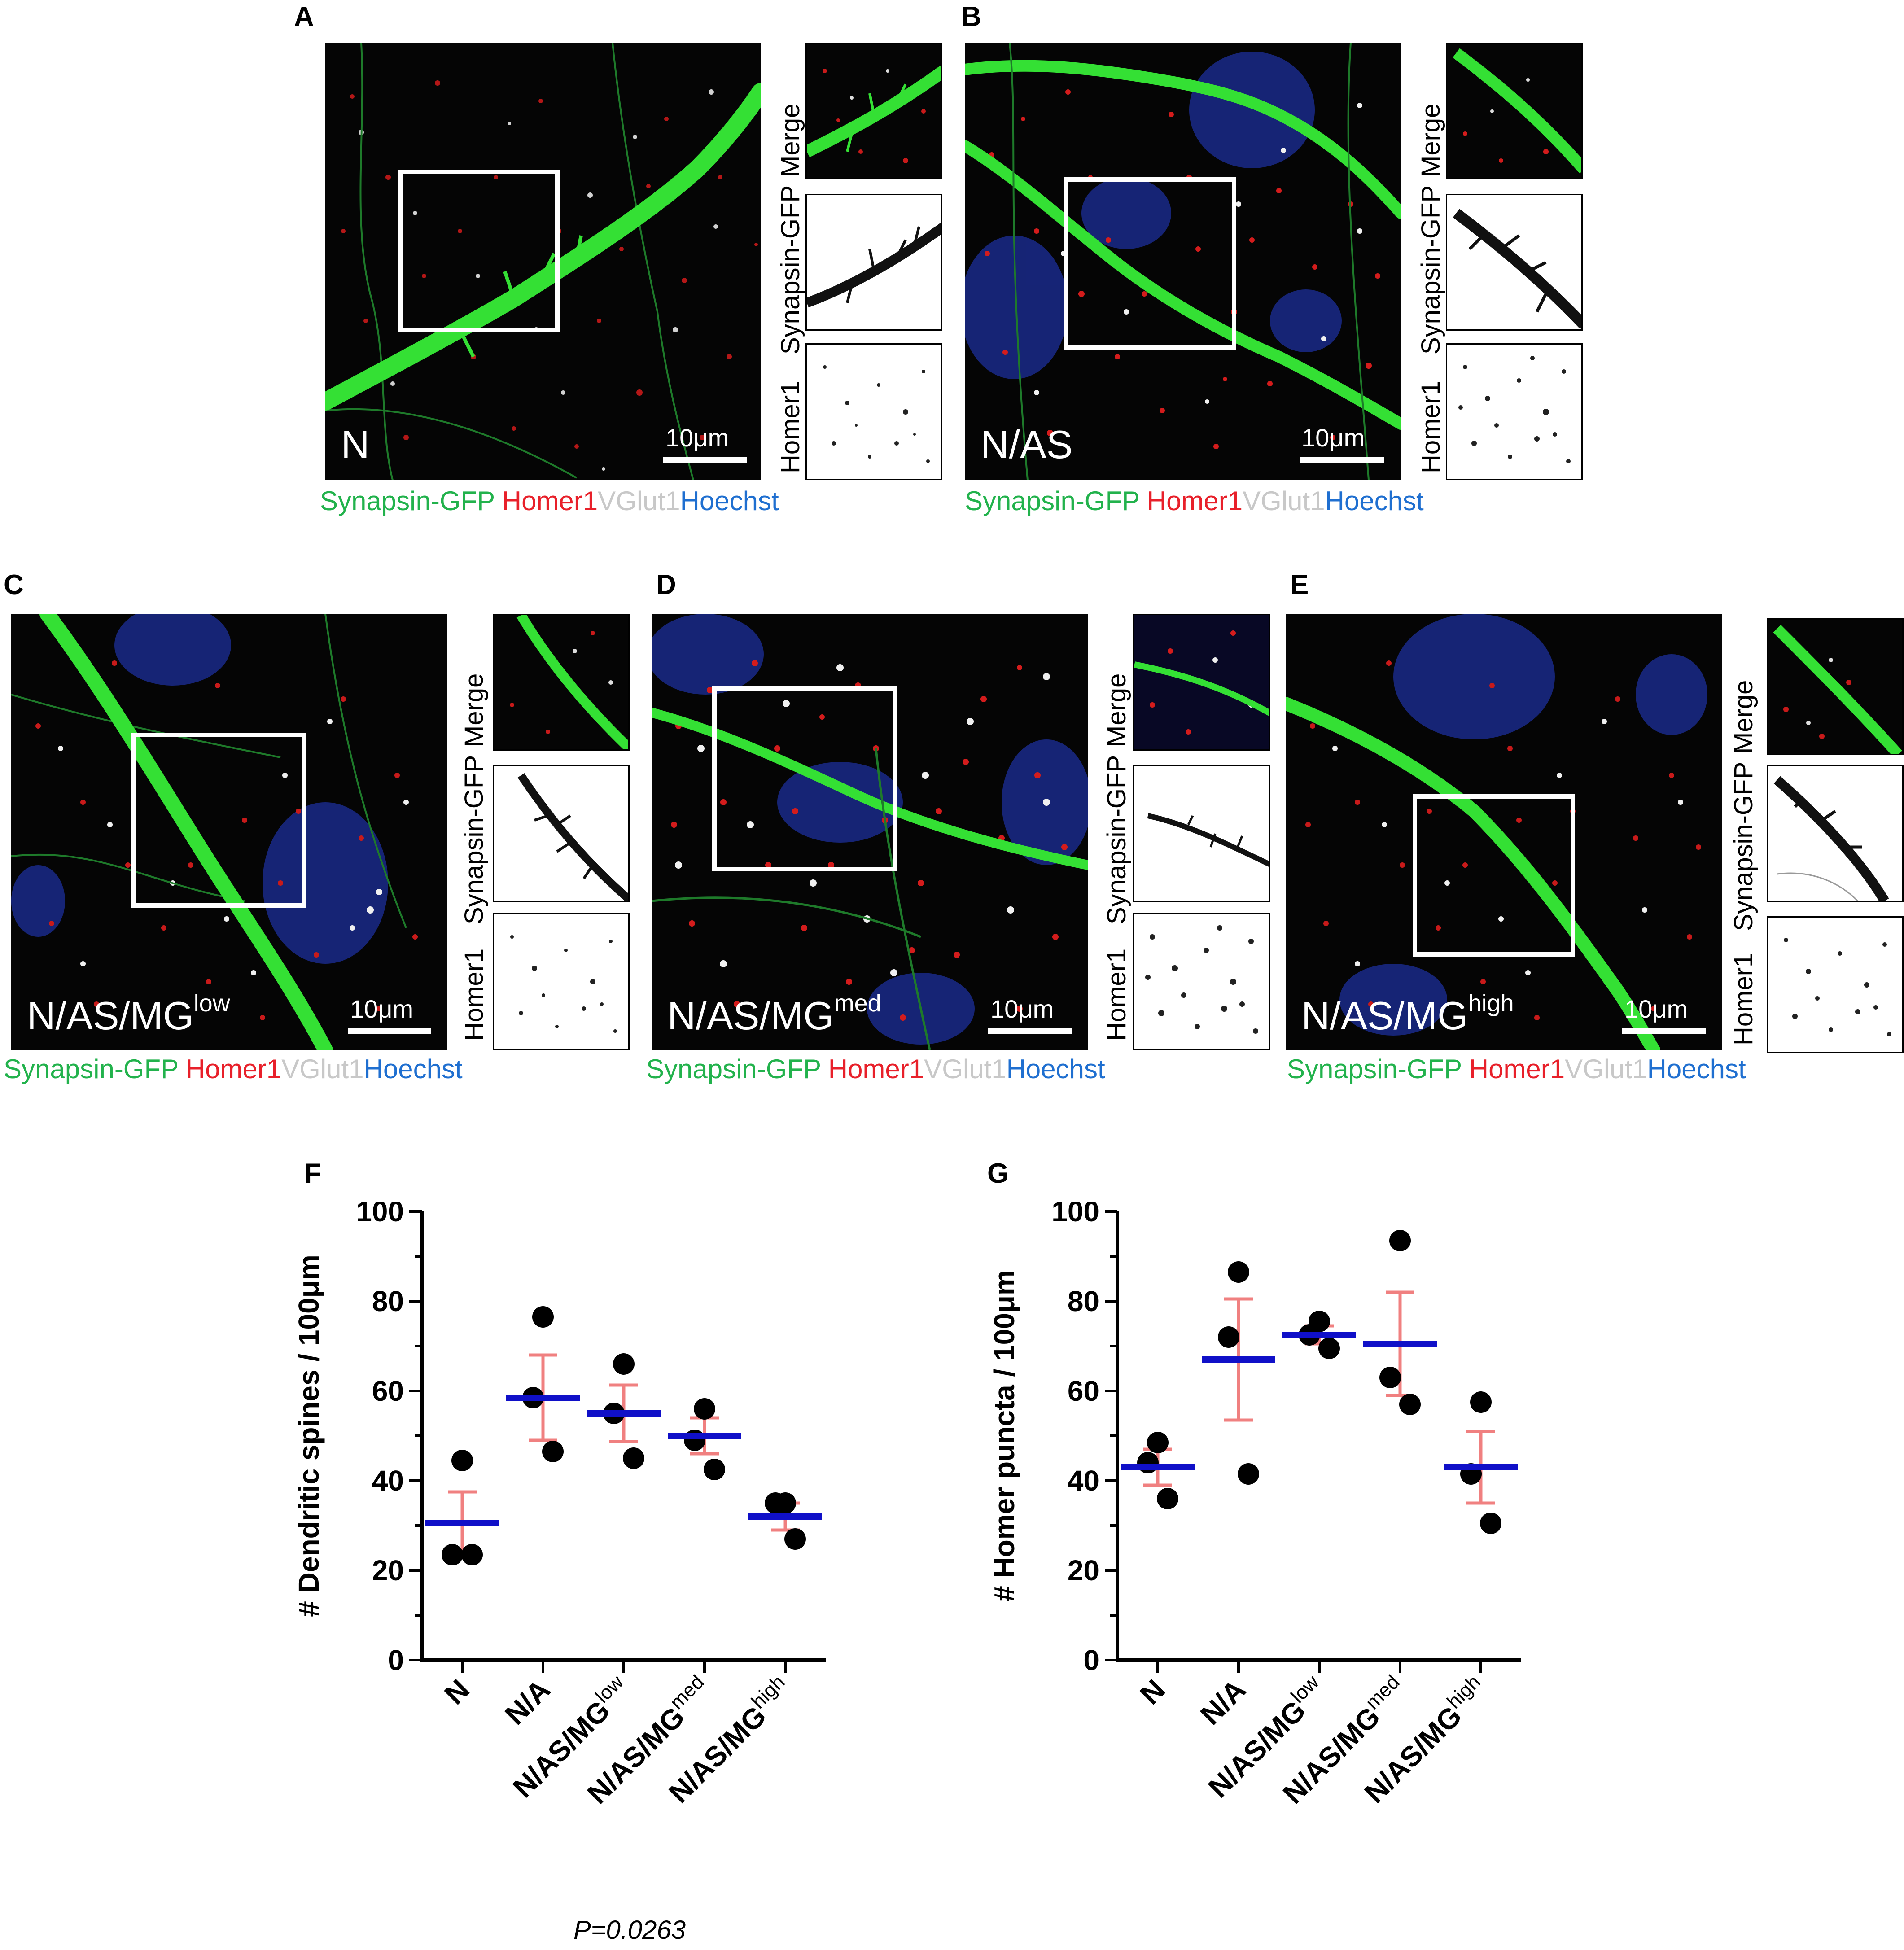 This screenshot has width=1904, height=1950. I want to click on micrograph-d: N/AS/MGmed 10μm, so click(870, 832).